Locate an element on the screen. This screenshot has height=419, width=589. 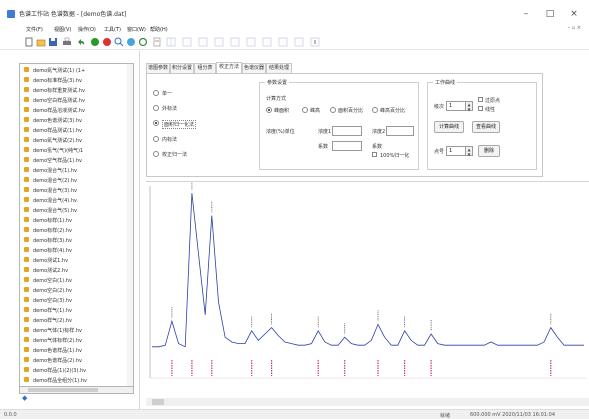
panel-footer-icon: ◆ is located at coordinates (25, 398).